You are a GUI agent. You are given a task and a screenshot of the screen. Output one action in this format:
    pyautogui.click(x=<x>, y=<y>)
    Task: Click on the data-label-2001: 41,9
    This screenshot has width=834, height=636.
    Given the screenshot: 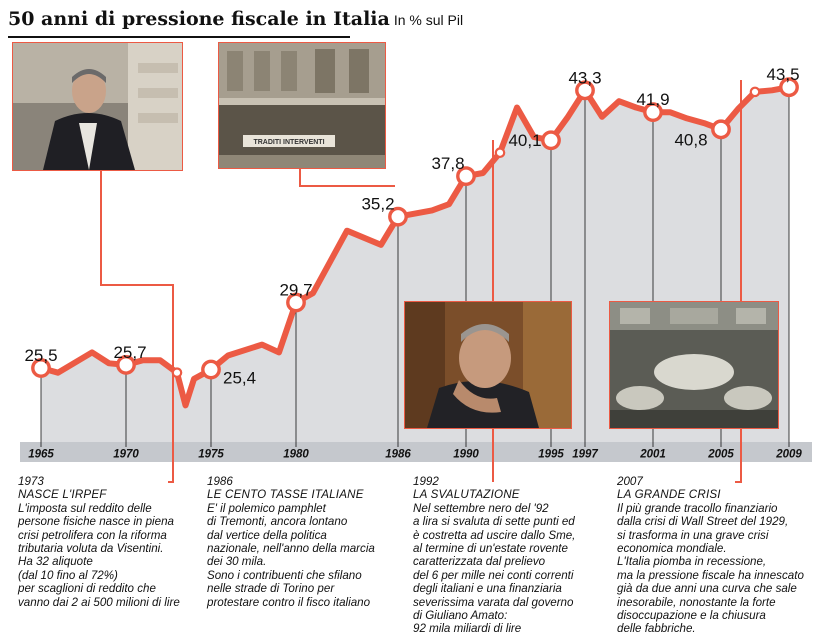 What is the action you would take?
    pyautogui.click(x=652, y=99)
    